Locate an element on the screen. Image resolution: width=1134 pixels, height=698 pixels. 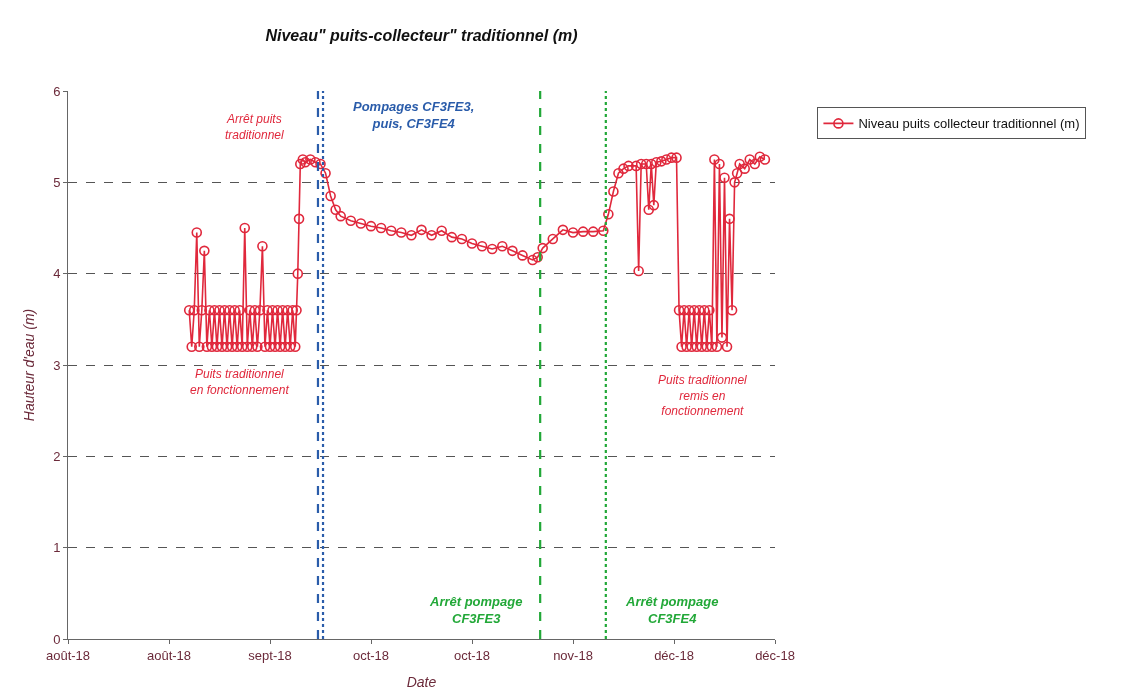
y-tick-label: 3 is located at coordinates (57, 365).